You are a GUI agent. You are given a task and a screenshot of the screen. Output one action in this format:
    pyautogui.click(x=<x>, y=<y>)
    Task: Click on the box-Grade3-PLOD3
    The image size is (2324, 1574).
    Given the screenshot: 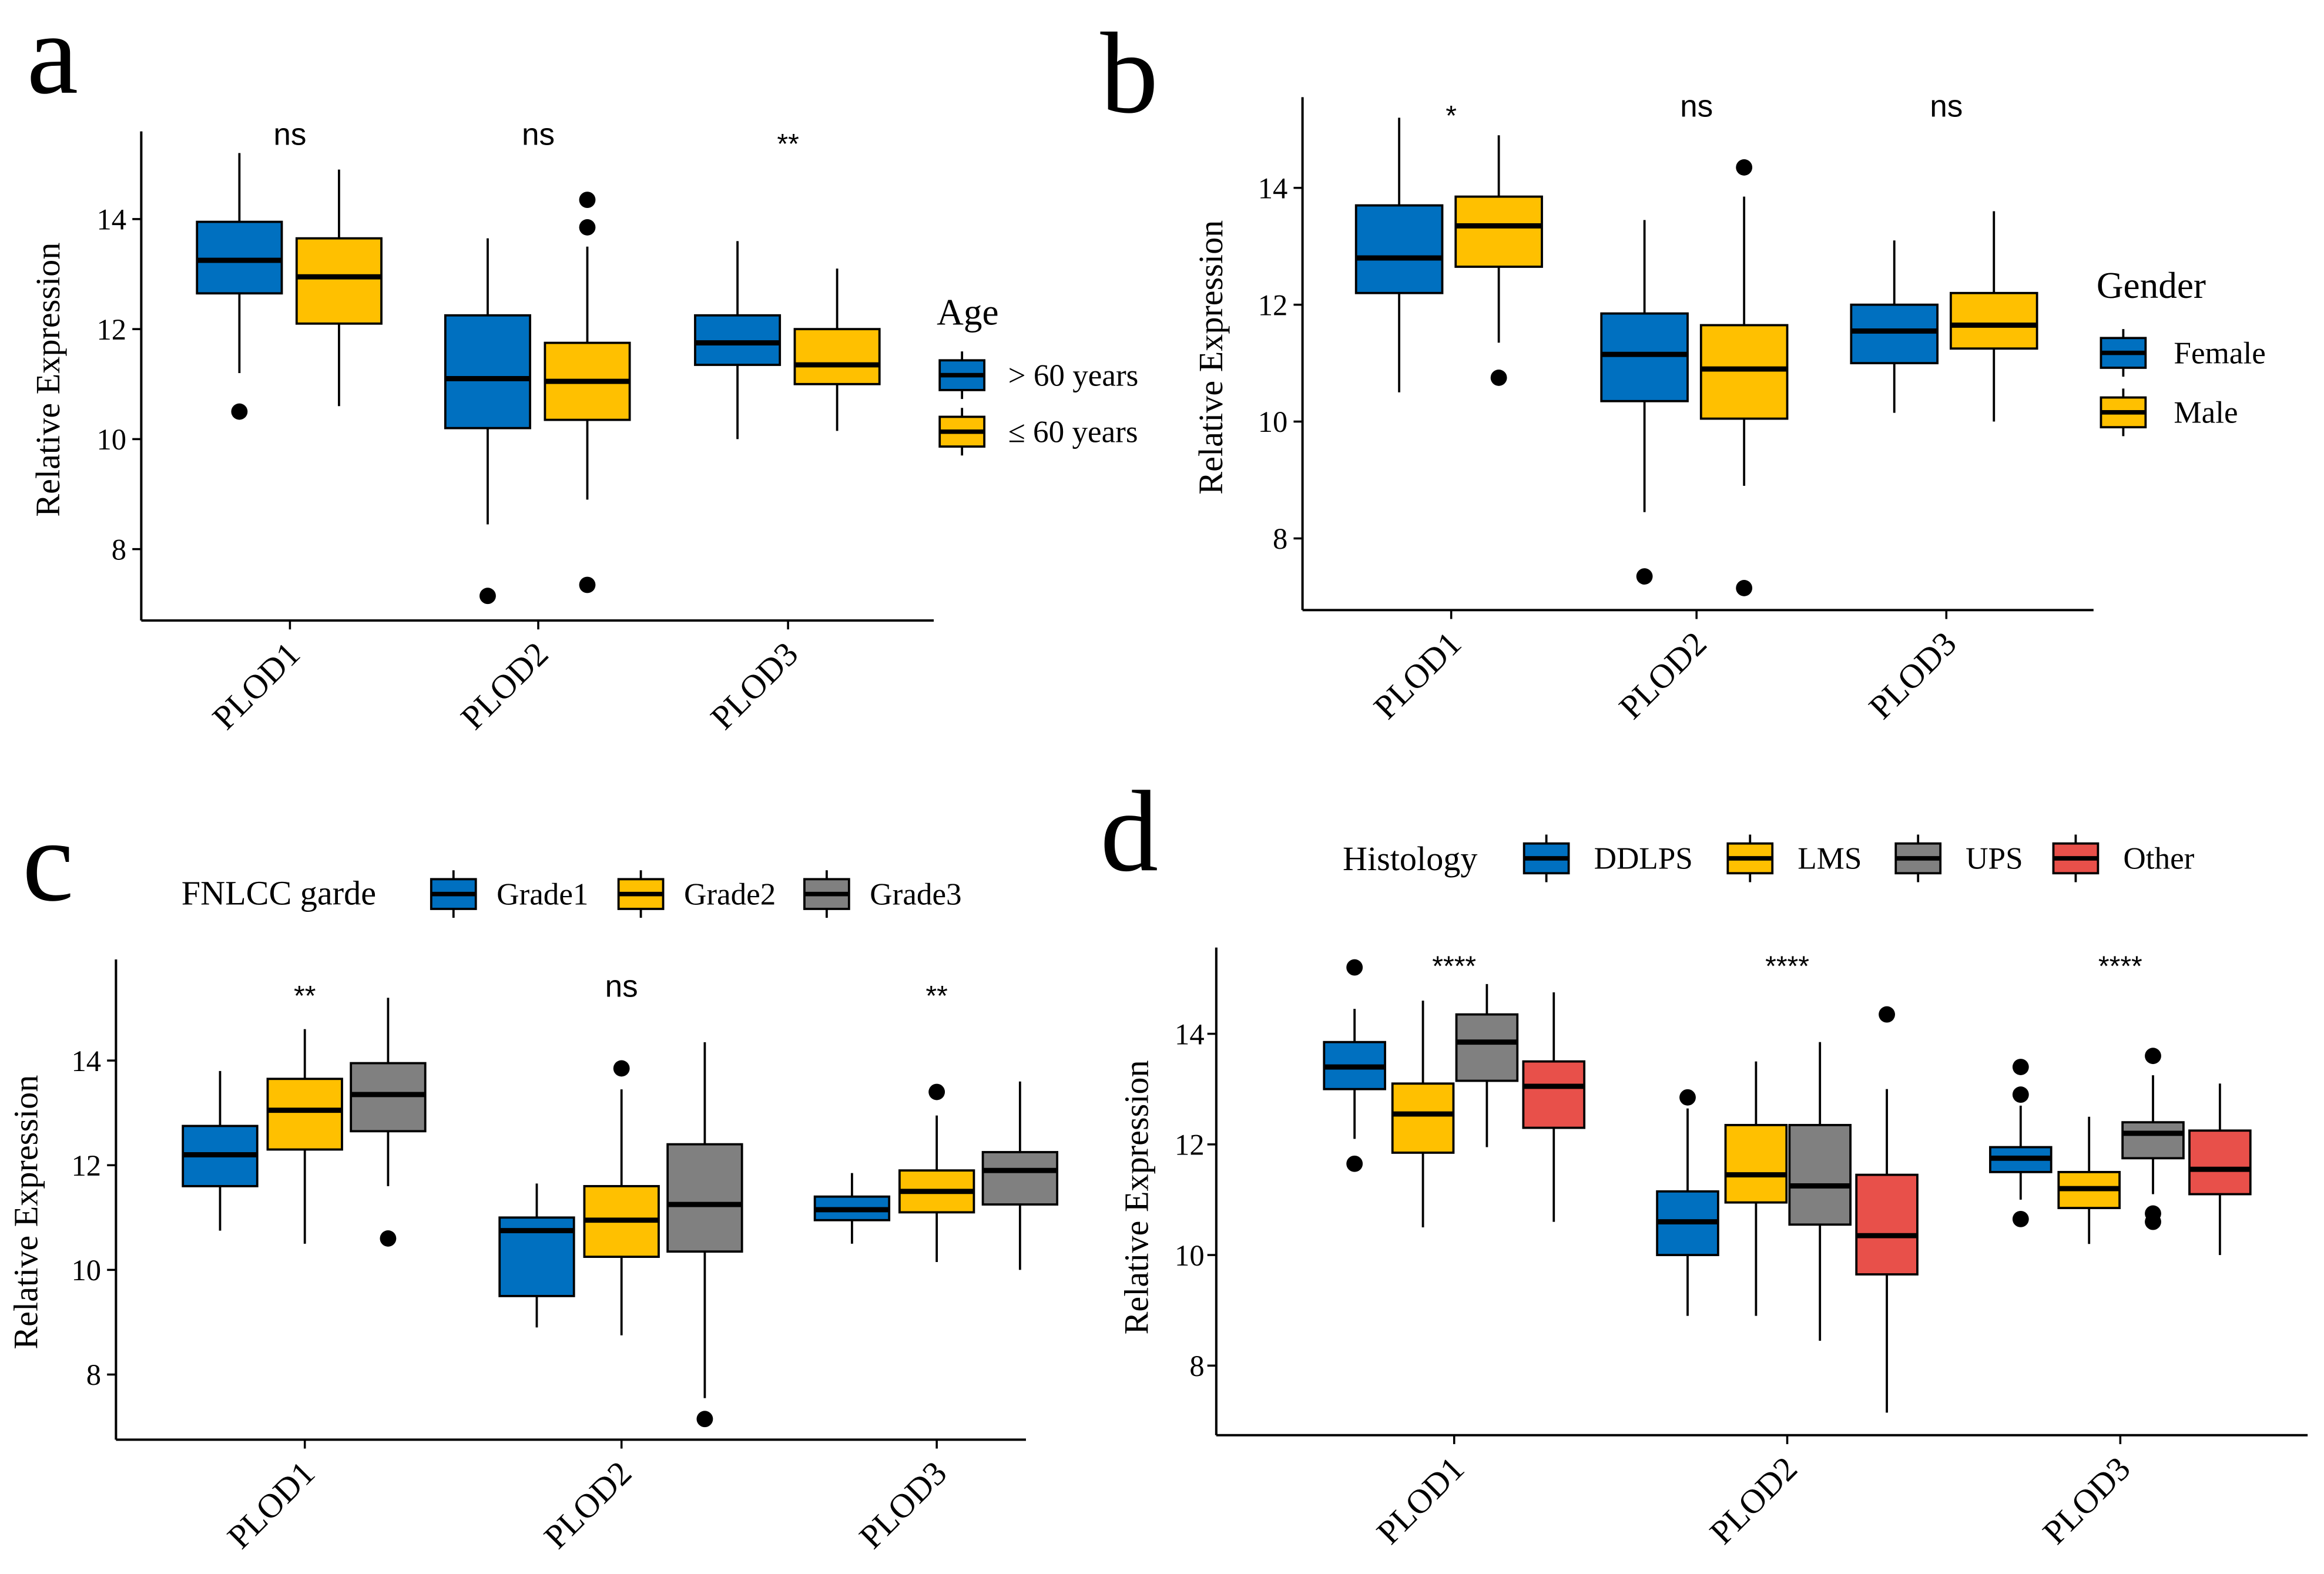 What is the action you would take?
    pyautogui.click(x=1020, y=1175)
    